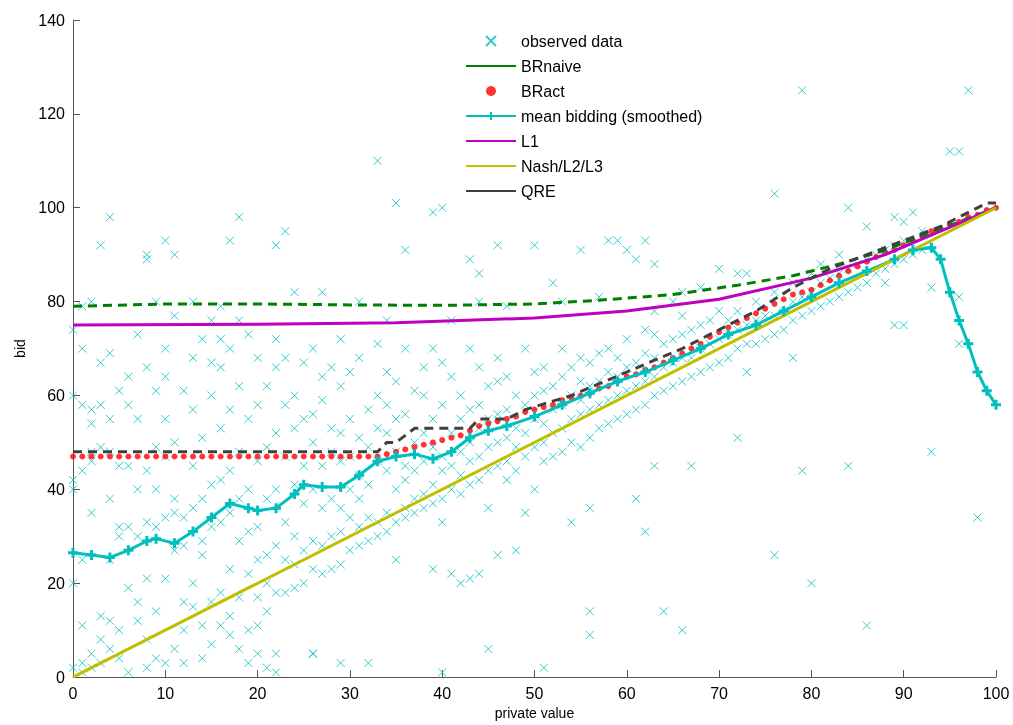 Image resolution: width=1013 pixels, height=725 pixels. What do you see at coordinates (52, 114) in the screenshot?
I see `y-tick-label: 120` at bounding box center [52, 114].